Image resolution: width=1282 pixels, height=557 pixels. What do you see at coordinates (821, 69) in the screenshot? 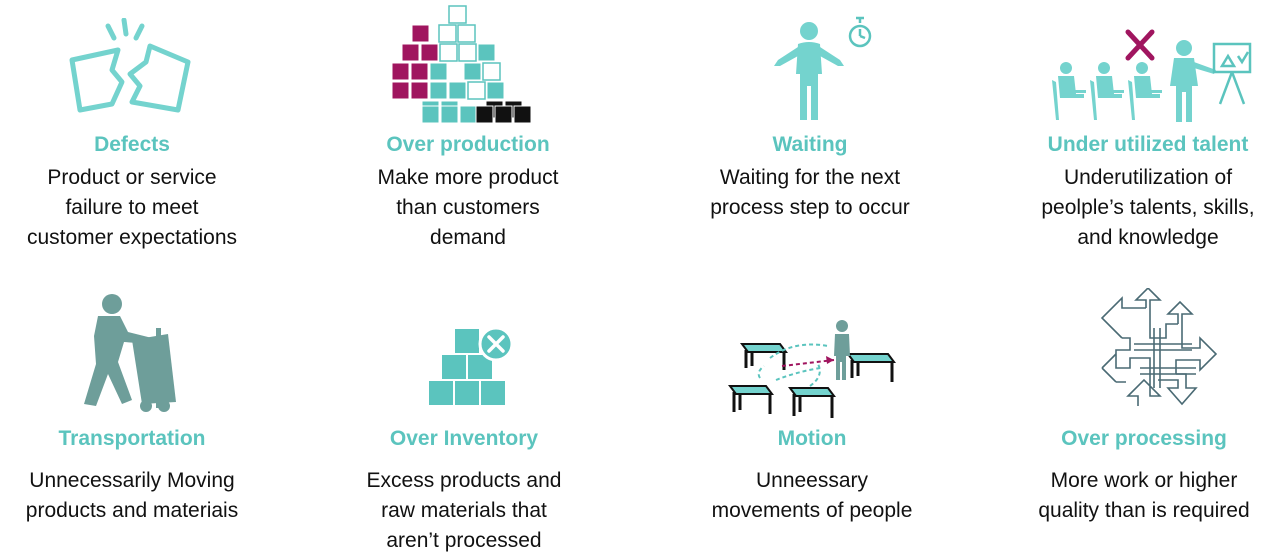
I see `waiting-person-stopwatch-icon` at bounding box center [821, 69].